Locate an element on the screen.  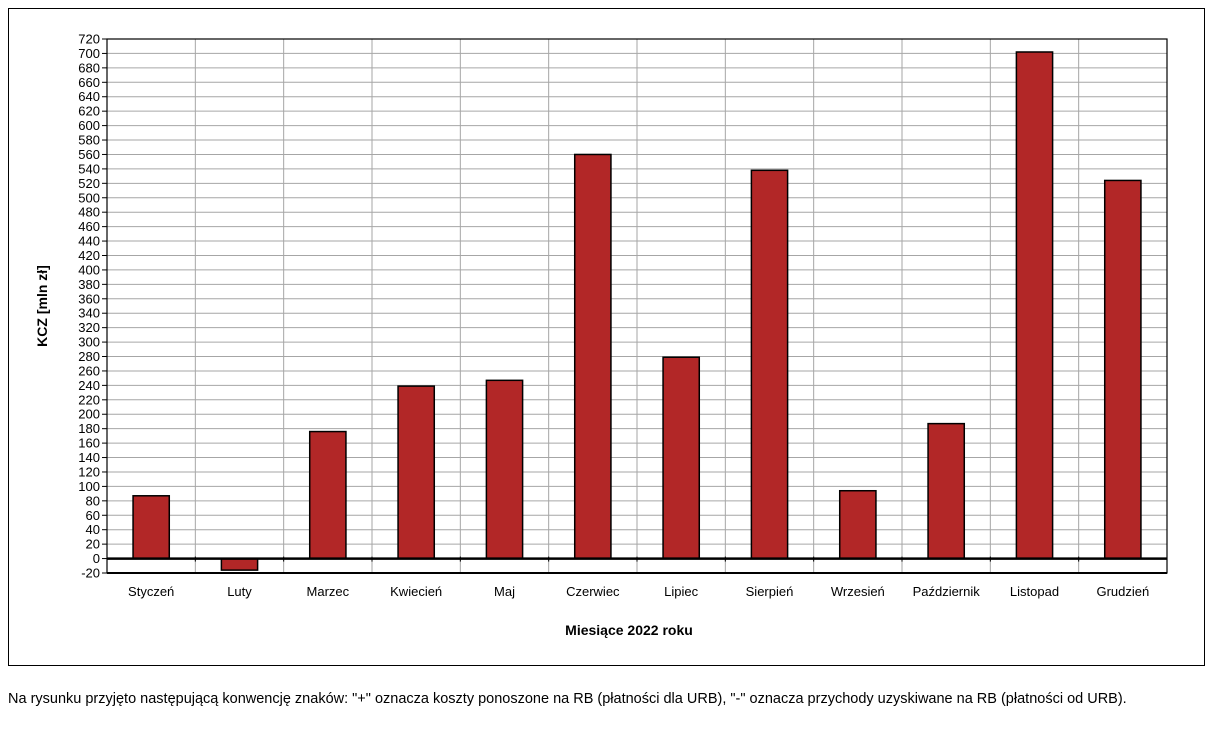
x-tick-label: Sierpień is located at coordinates (770, 591).